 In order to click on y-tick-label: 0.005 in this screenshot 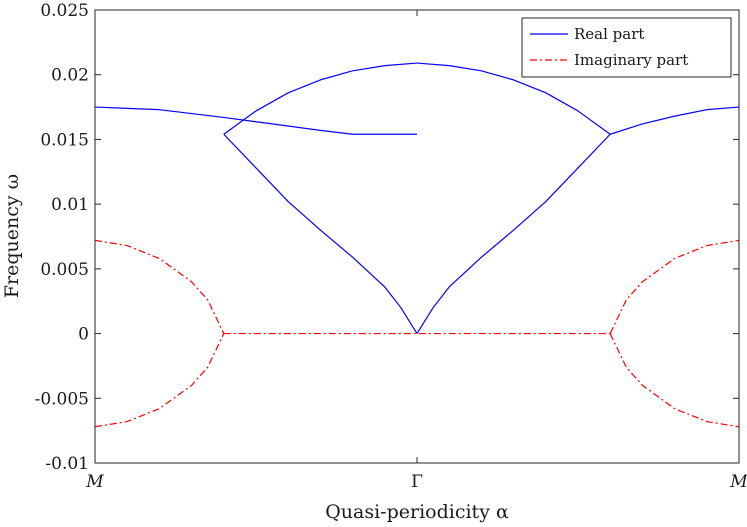, I will do `click(64, 270)`.